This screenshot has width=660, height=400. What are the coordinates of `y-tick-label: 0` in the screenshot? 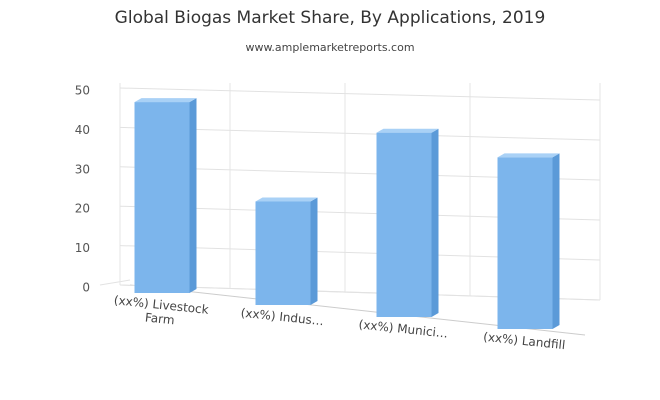 It's located at (86, 288).